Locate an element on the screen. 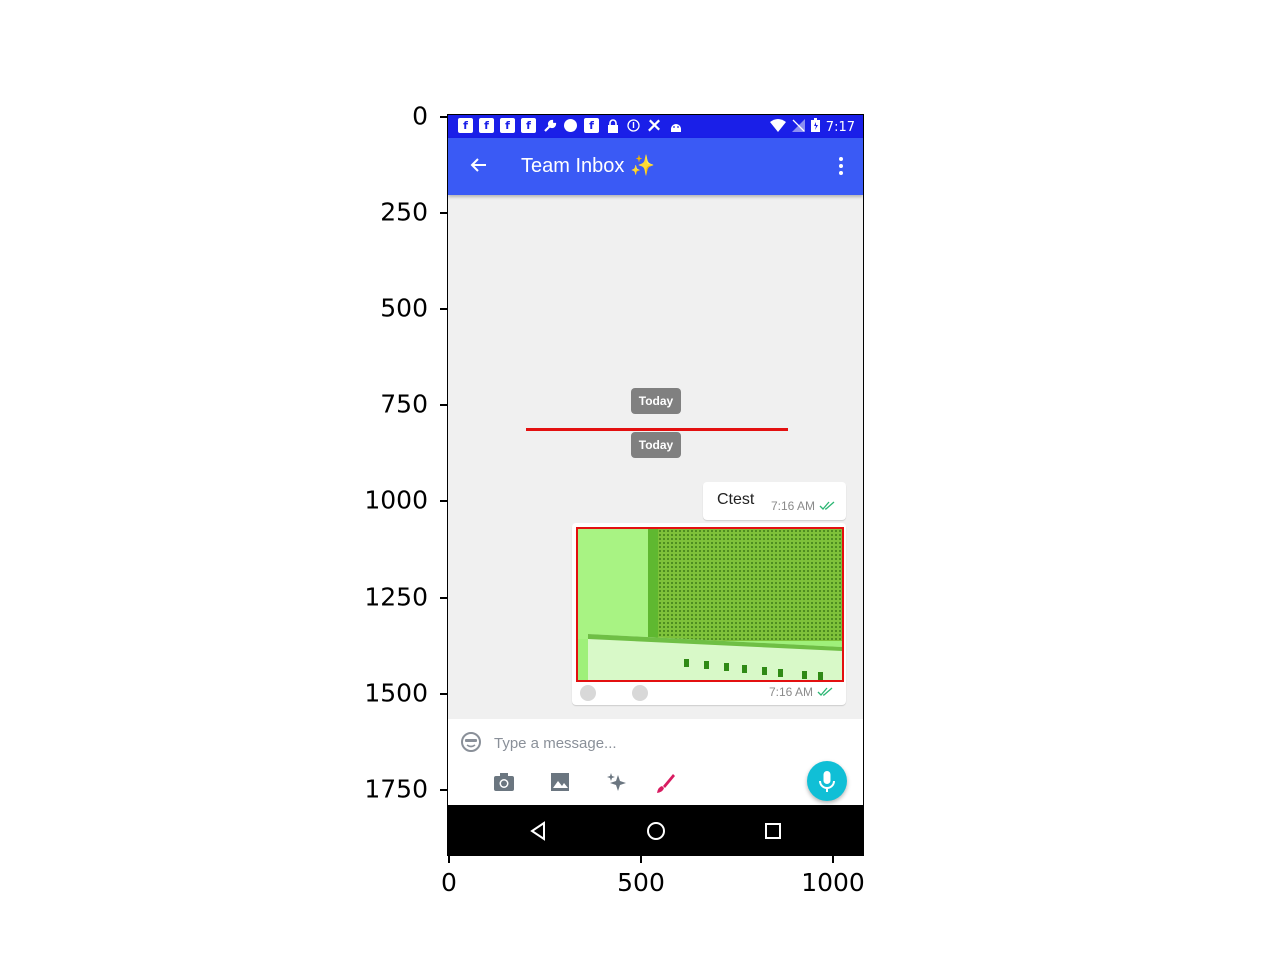 The width and height of the screenshot is (1280, 960). square-recents-icon is located at coordinates (773, 831).